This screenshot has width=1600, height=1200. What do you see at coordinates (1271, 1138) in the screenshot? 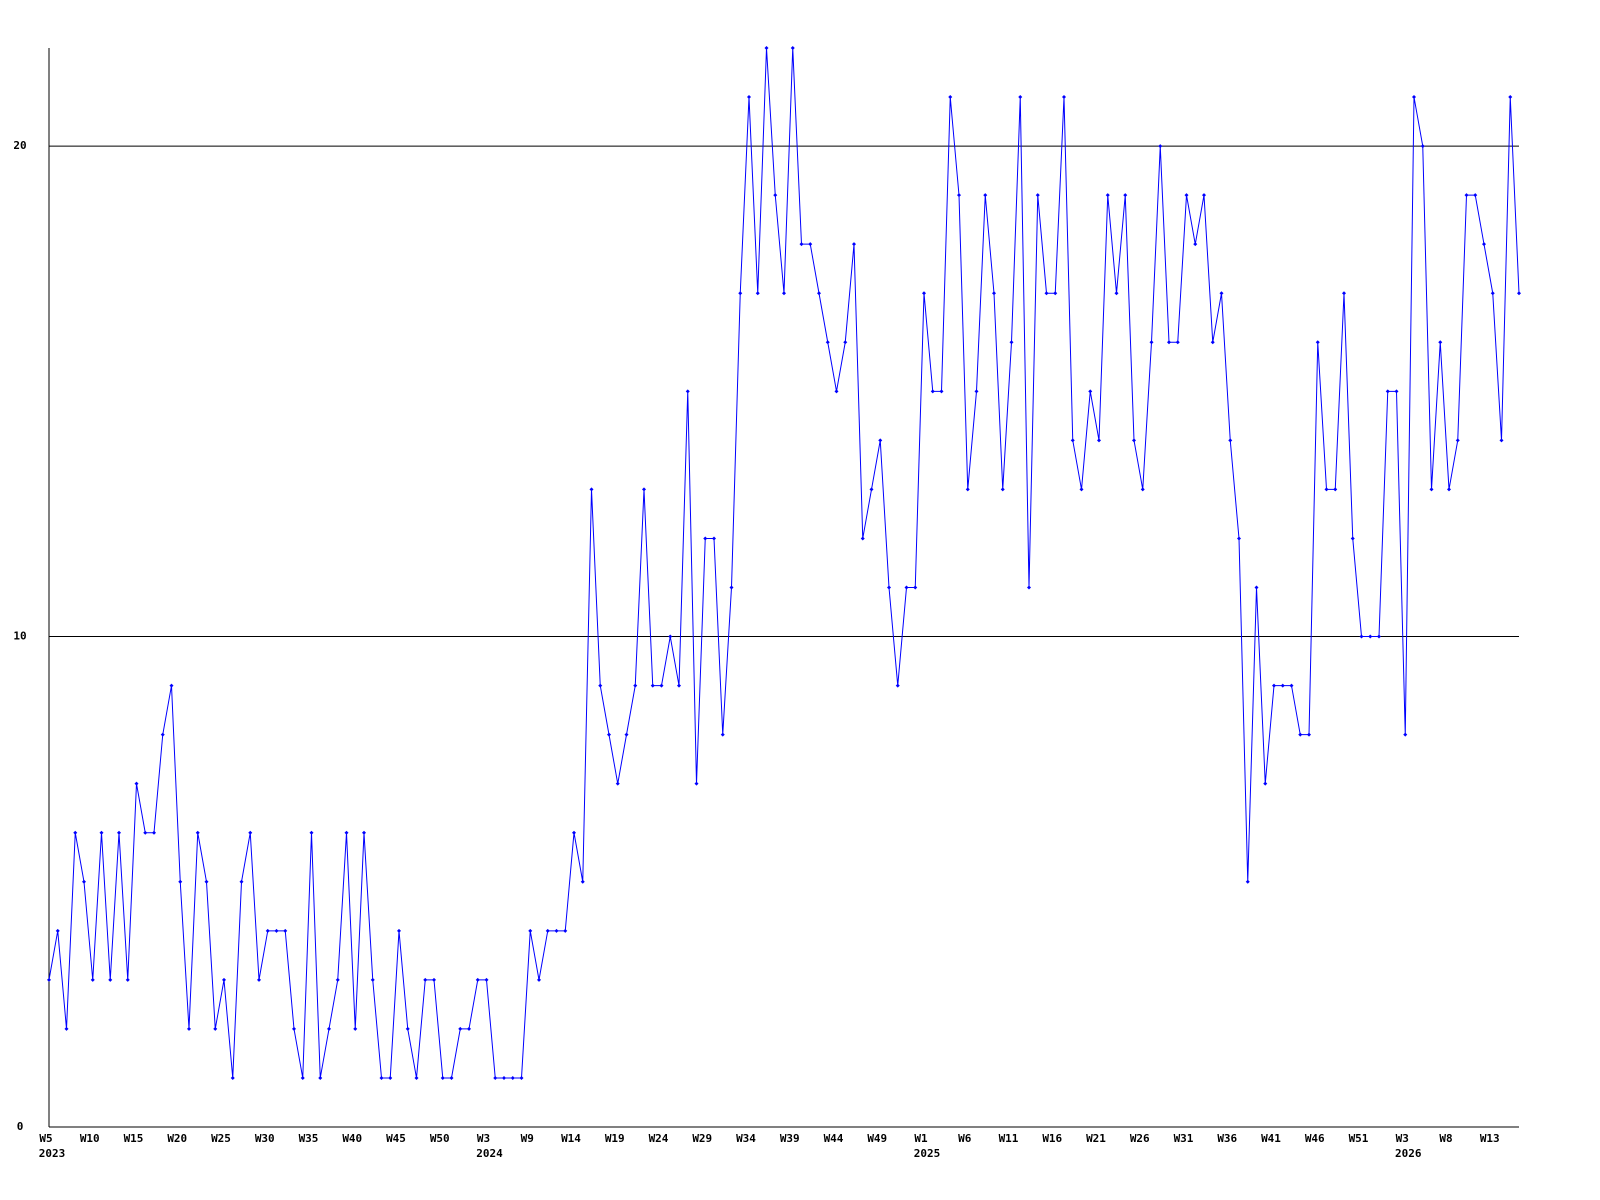
I see `x-tick-label: W41` at bounding box center [1271, 1138].